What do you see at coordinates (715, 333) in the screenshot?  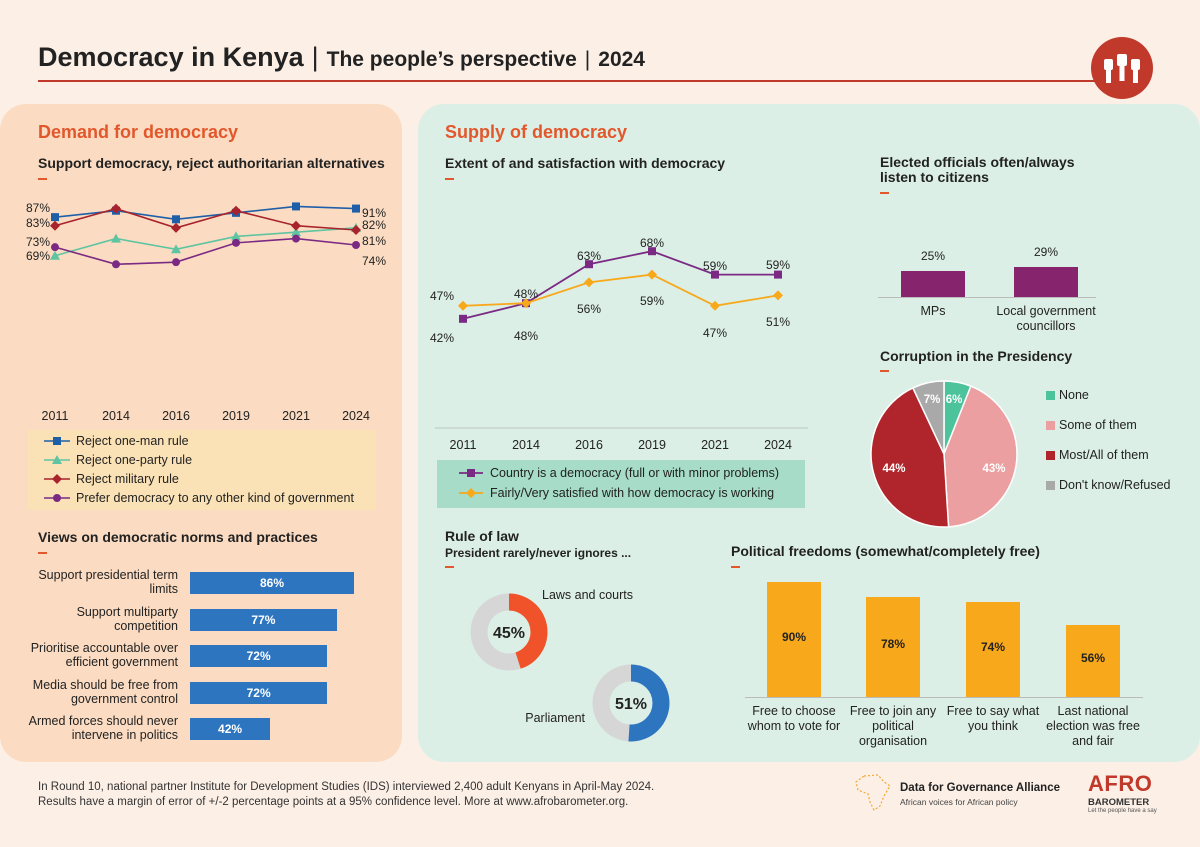 I see `value-label: 47%` at bounding box center [715, 333].